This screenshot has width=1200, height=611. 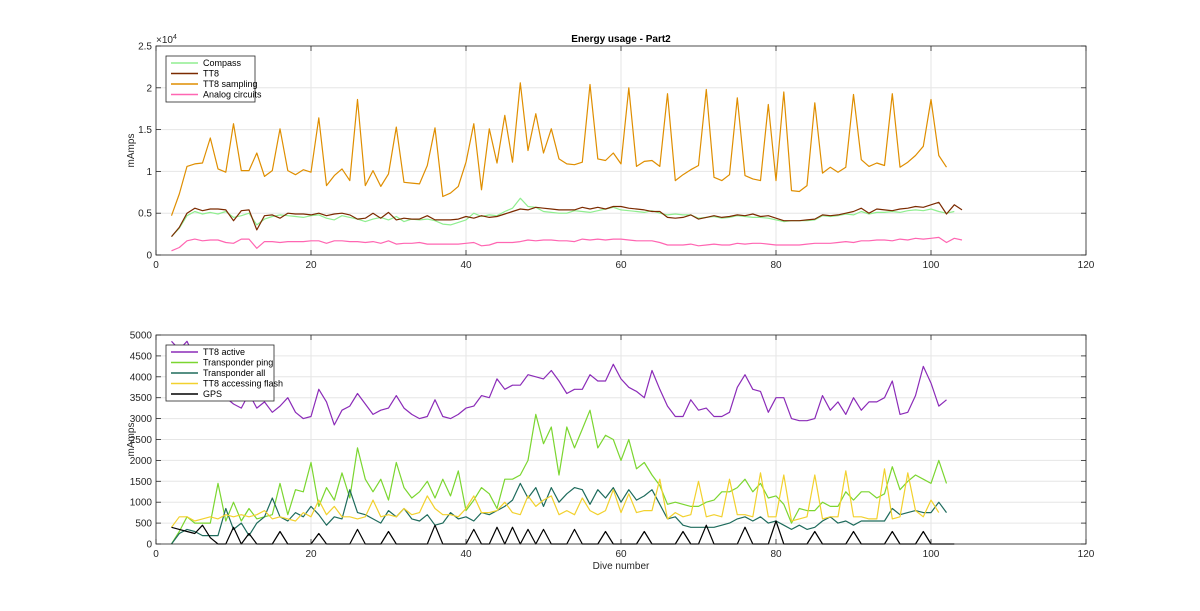 I want to click on y-tick-label: 3500, so click(x=141, y=398).